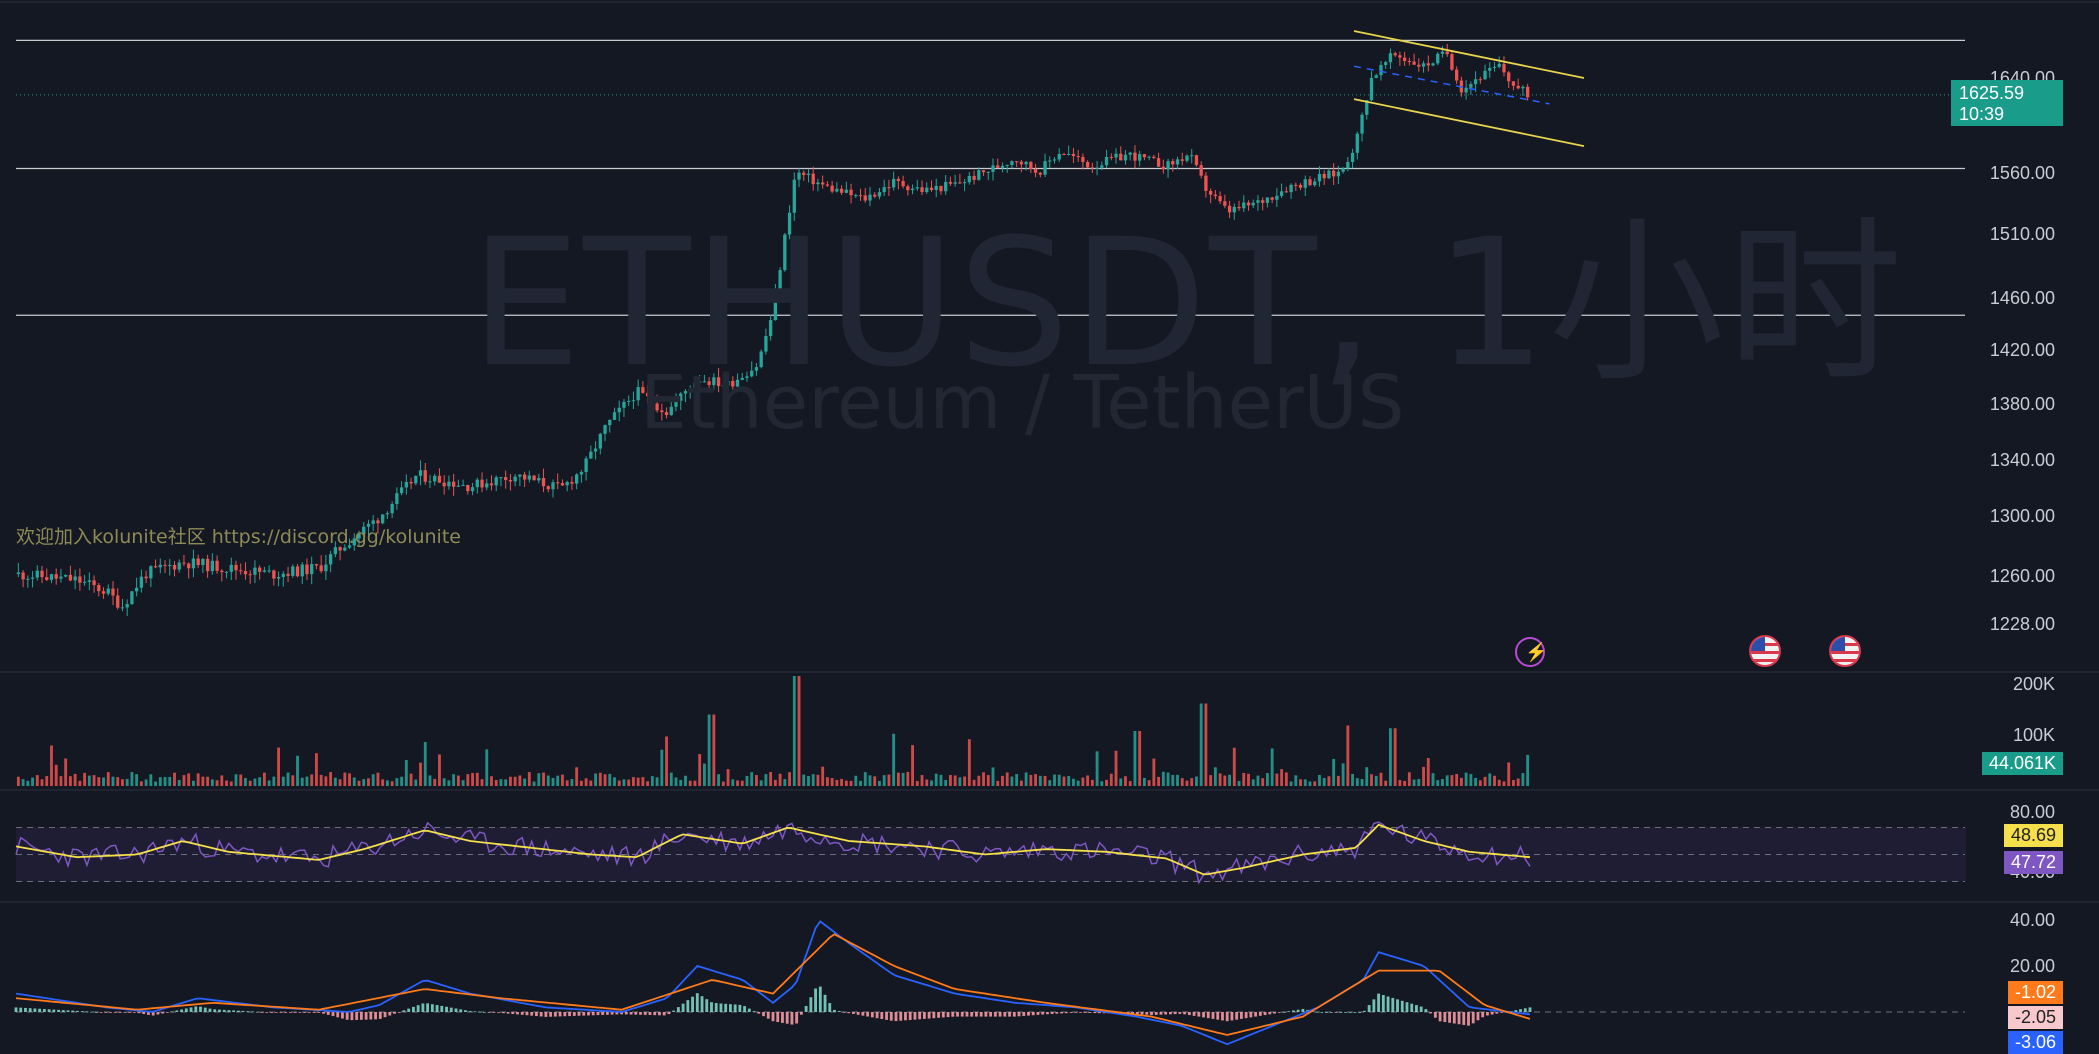 The image size is (2099, 1054). Describe the element at coordinates (336, 537) in the screenshot. I see `community-link: https://discord.gg/kolunite` at that location.